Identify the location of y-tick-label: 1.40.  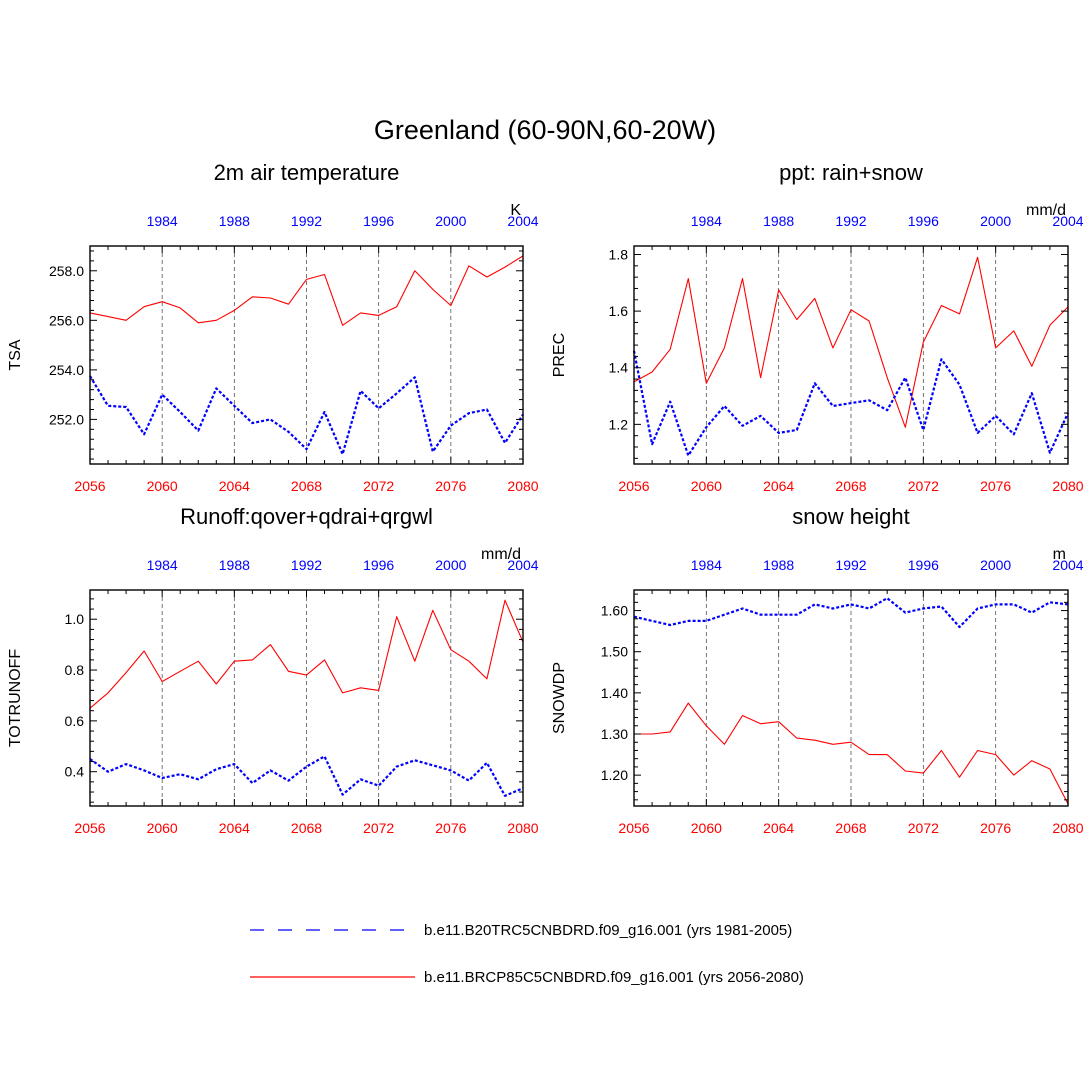
(614, 693).